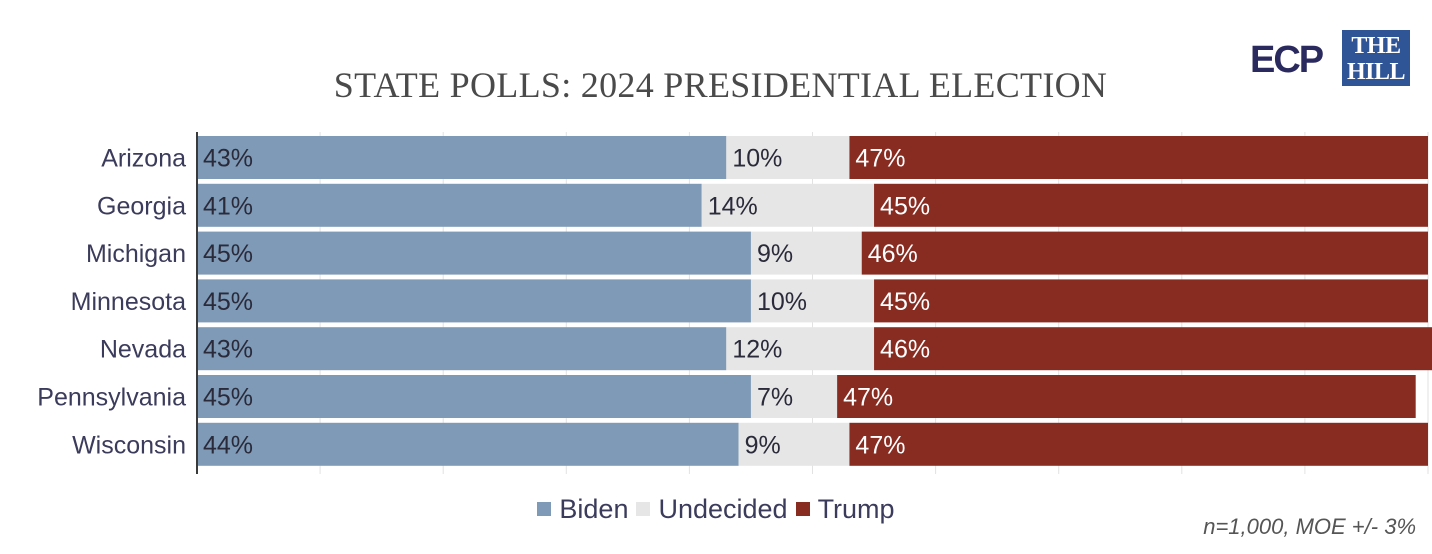 This screenshot has height=554, width=1432. What do you see at coordinates (800, 349) in the screenshot?
I see `bar-undecided-nevada` at bounding box center [800, 349].